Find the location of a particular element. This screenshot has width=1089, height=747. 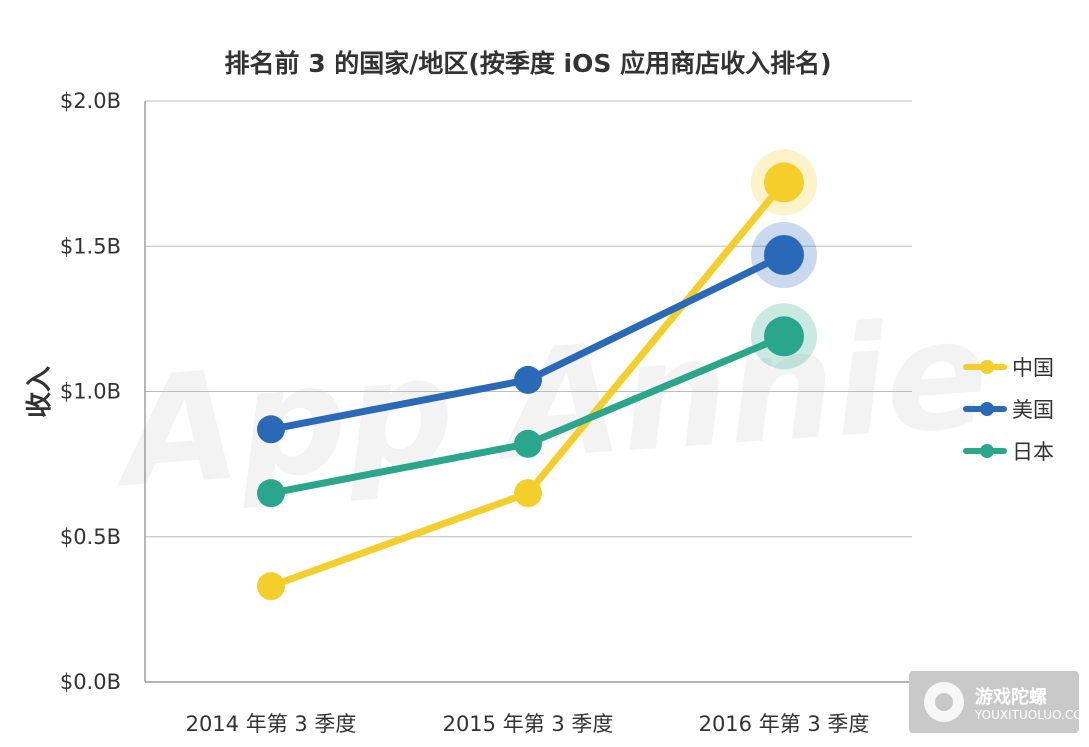

legend-item: 美国 is located at coordinates (1008, 410).